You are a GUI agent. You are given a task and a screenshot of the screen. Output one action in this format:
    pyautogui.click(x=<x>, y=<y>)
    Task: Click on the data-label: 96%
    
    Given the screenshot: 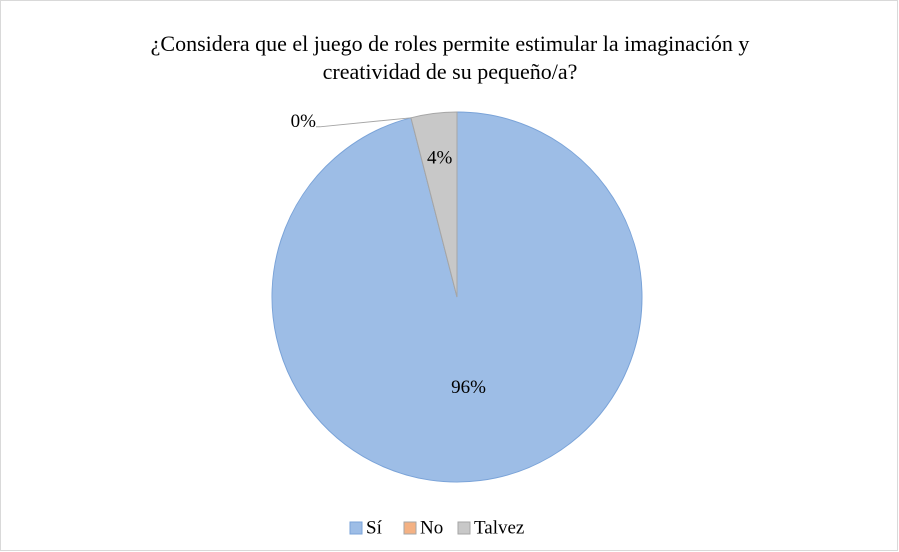 What is the action you would take?
    pyautogui.click(x=468, y=387)
    